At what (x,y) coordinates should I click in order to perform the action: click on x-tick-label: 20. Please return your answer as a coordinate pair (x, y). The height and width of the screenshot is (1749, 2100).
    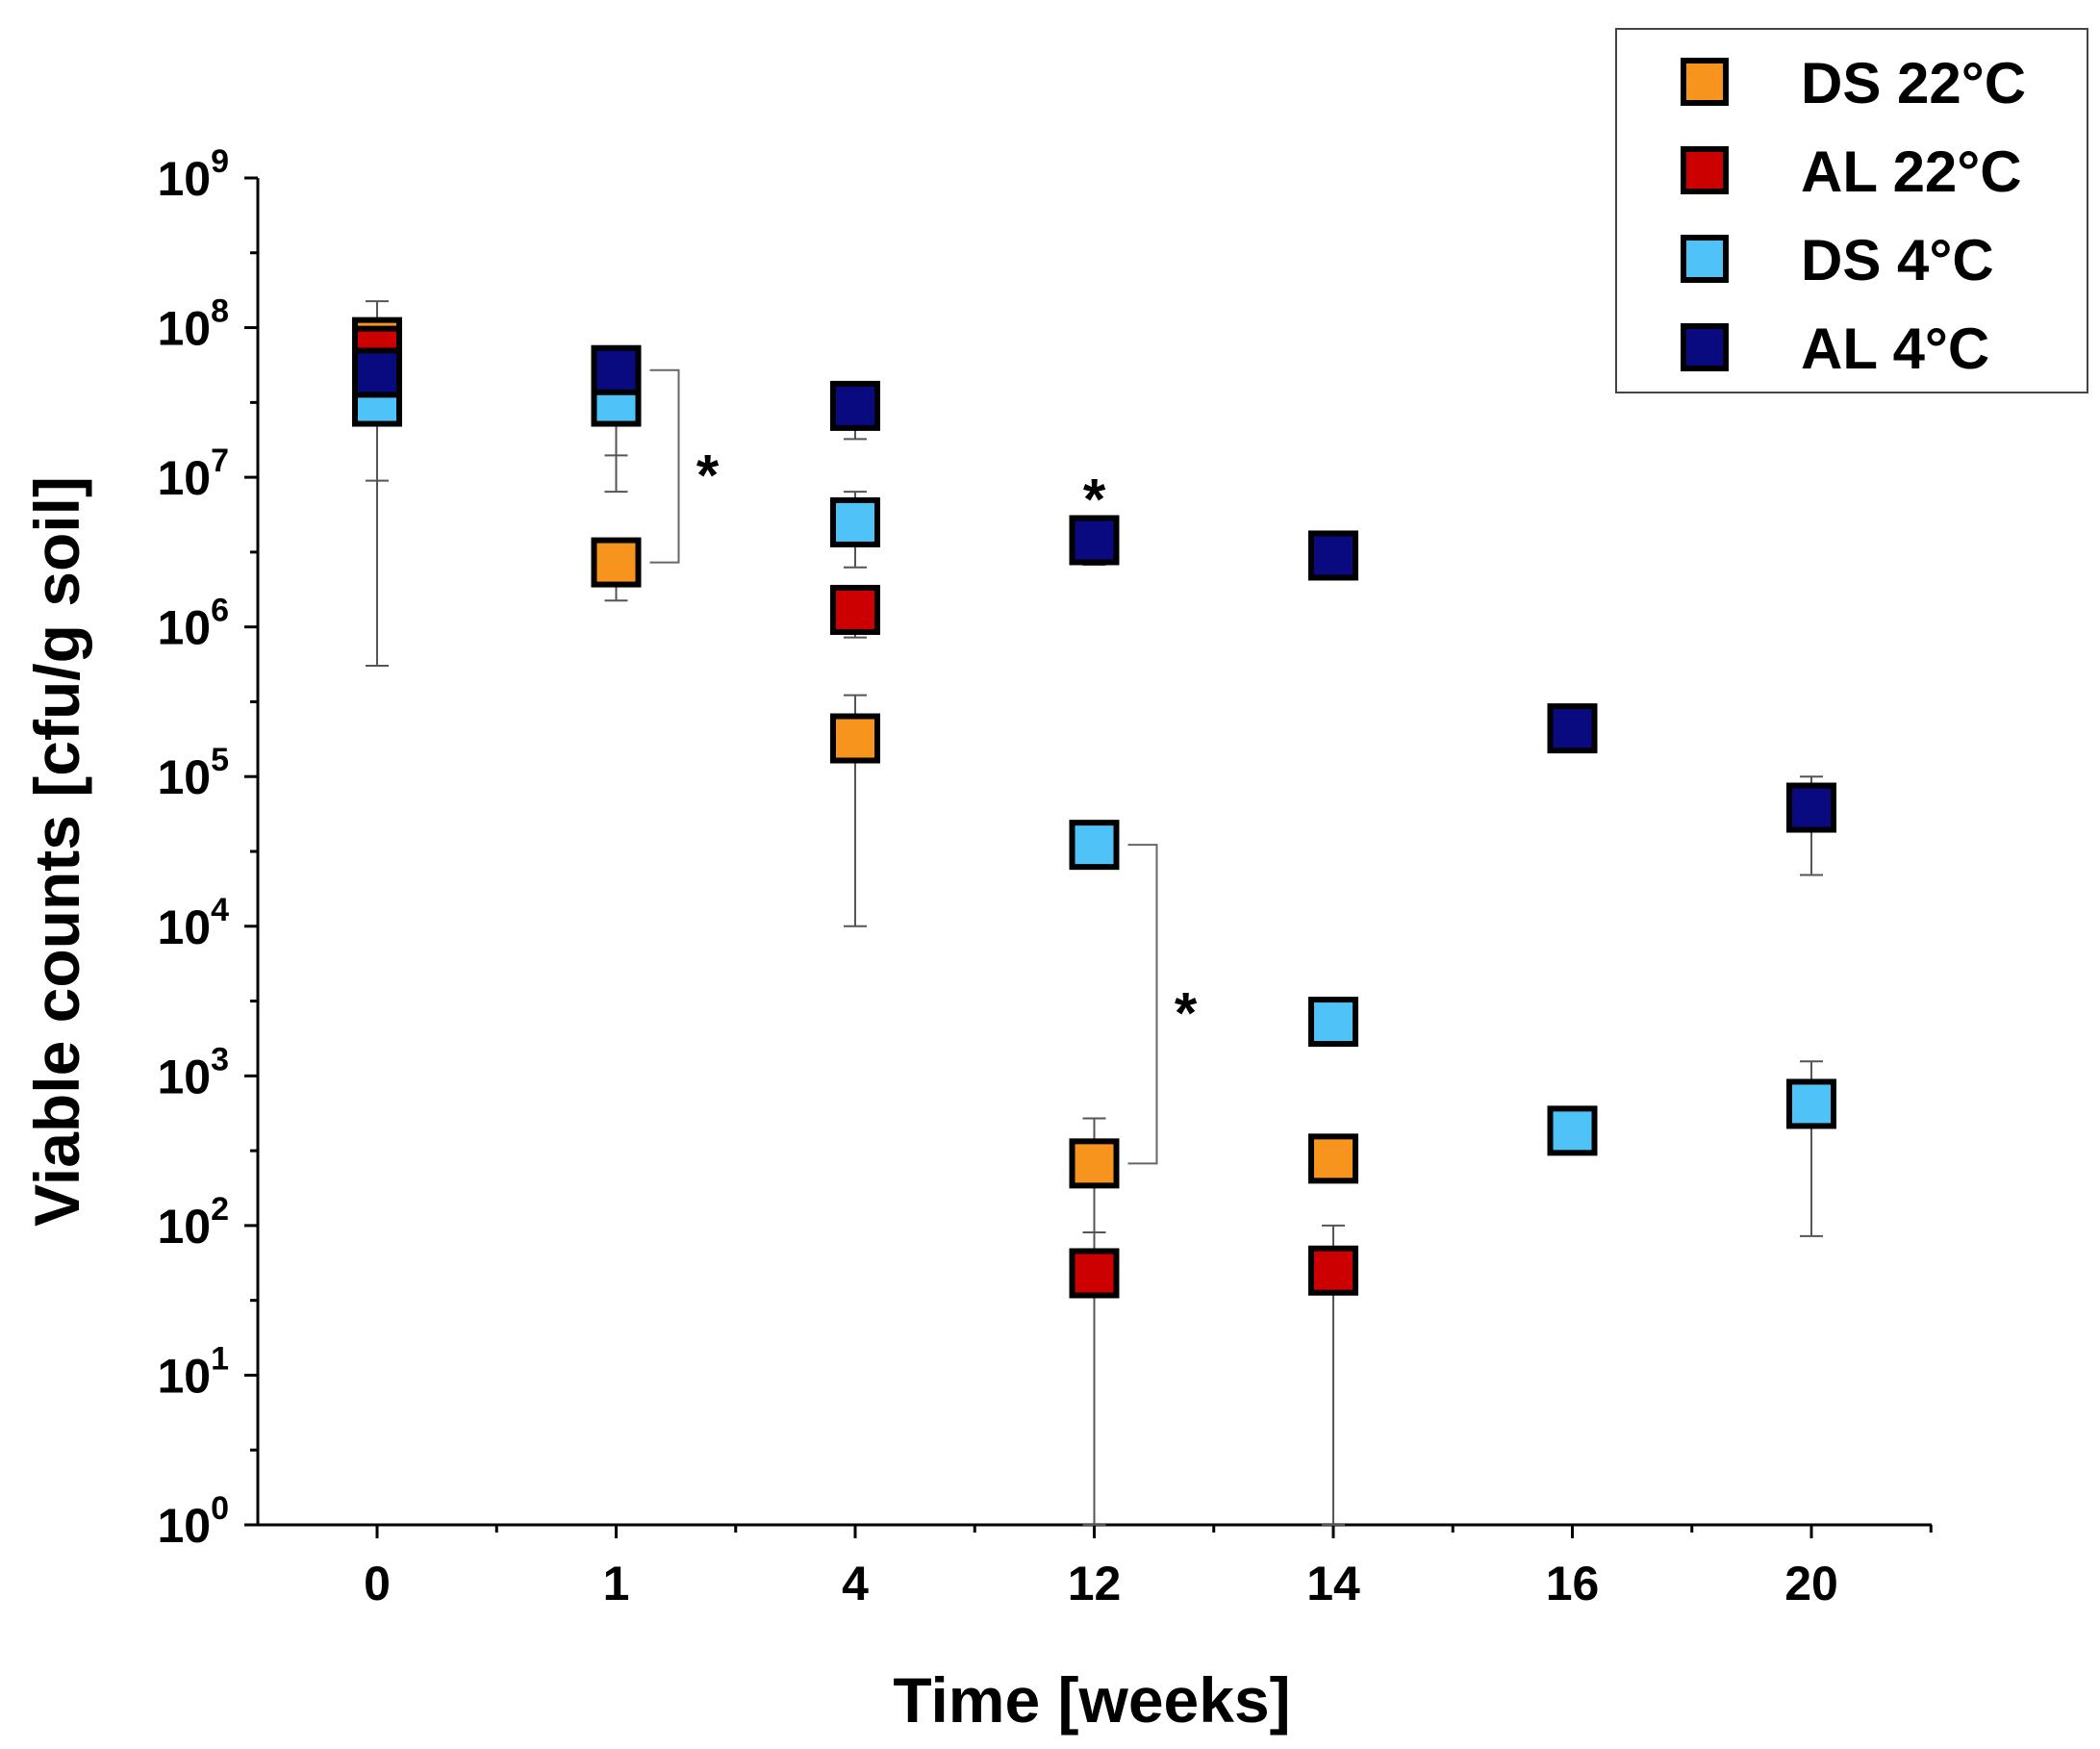
    Looking at the image, I should click on (1811, 1583).